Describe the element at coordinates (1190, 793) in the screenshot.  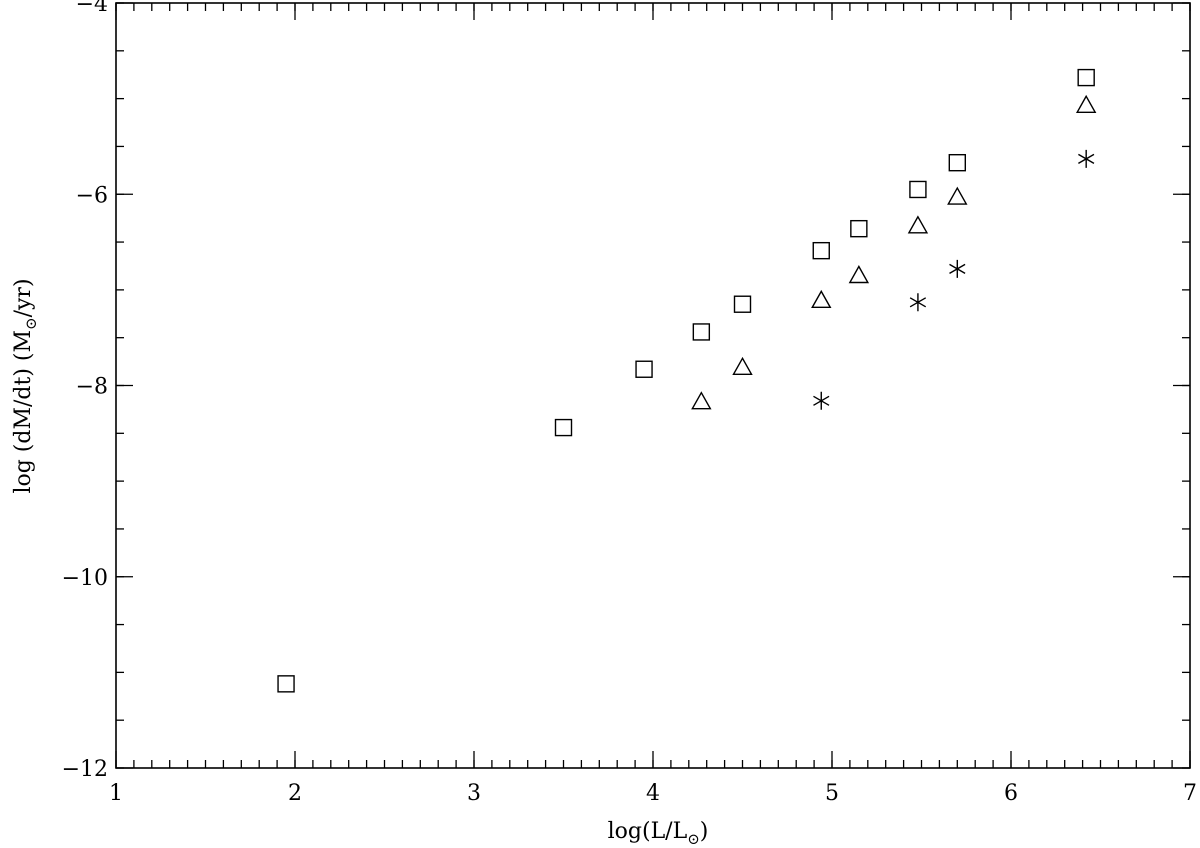
I see `x-tick-label: 7` at that location.